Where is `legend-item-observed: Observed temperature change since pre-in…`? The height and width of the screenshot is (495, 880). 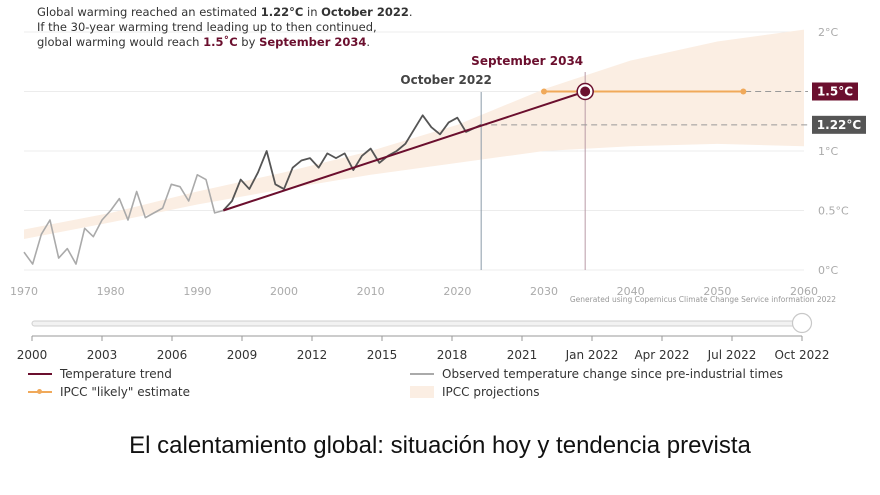
legend-item-observed: Observed temperature change since pre-in… is located at coordinates (596, 374).